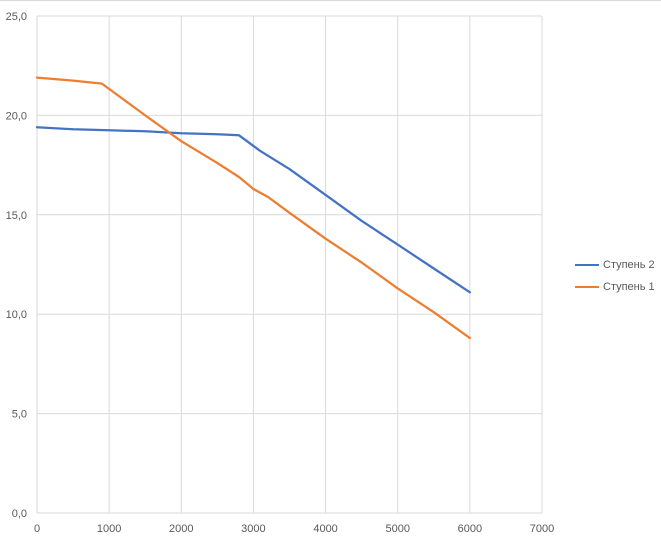 The width and height of the screenshot is (661, 546). I want to click on legend-item: Ступень 1, so click(615, 287).